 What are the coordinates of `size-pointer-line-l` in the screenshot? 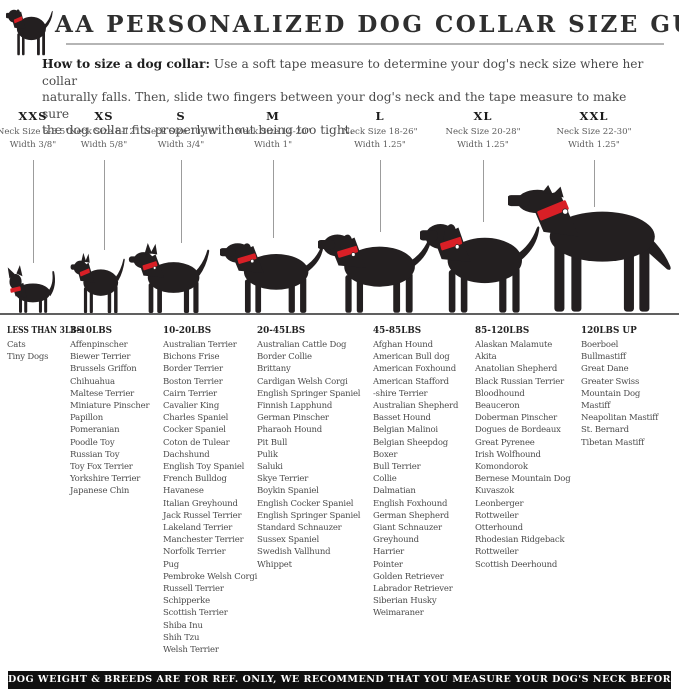 It's located at (380, 196).